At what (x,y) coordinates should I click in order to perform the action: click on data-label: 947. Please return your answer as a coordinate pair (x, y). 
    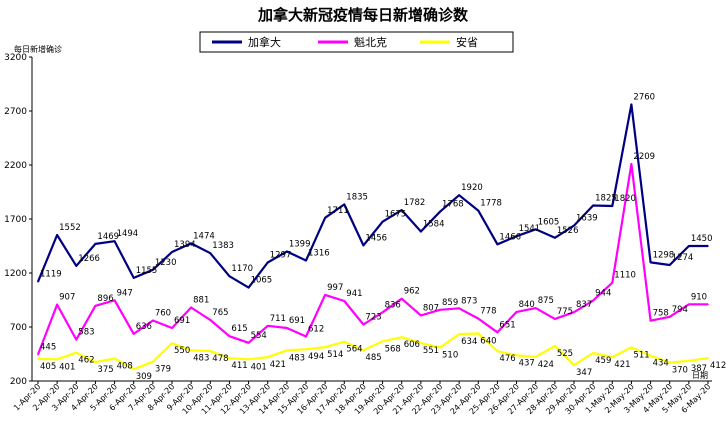
    Looking at the image, I should click on (125, 293).